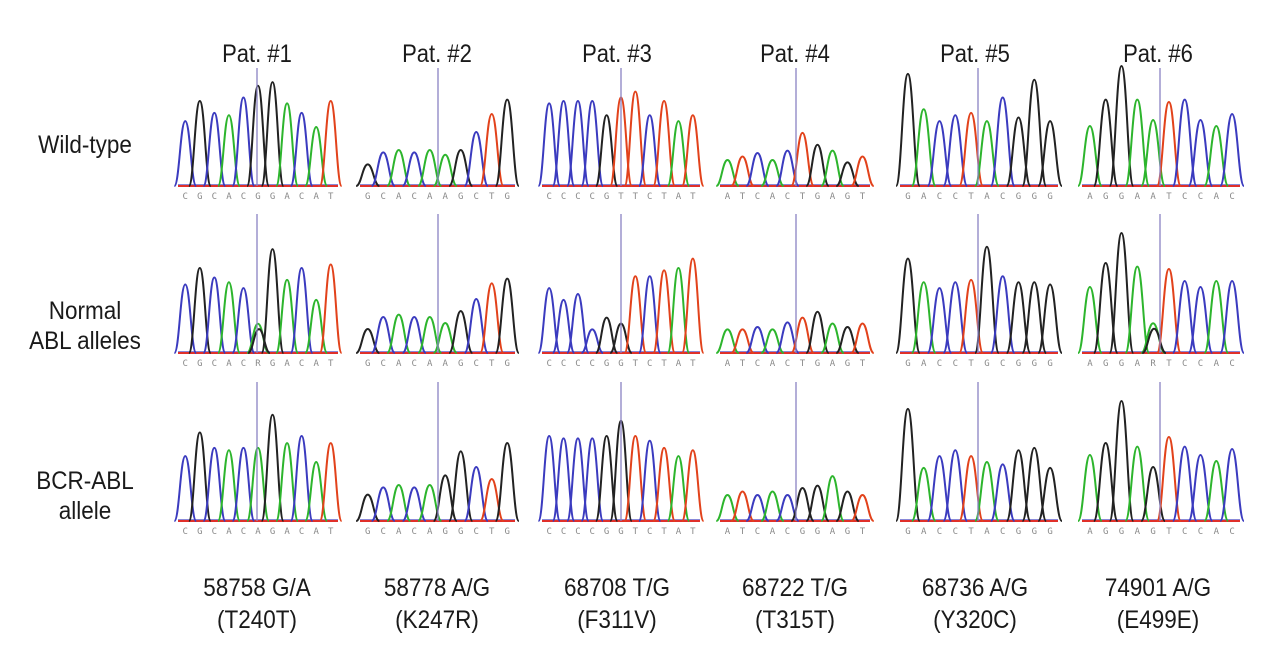 This screenshot has width=1280, height=659. What do you see at coordinates (975, 588) in the screenshot?
I see `mutation-position: 68736 A/G` at bounding box center [975, 588].